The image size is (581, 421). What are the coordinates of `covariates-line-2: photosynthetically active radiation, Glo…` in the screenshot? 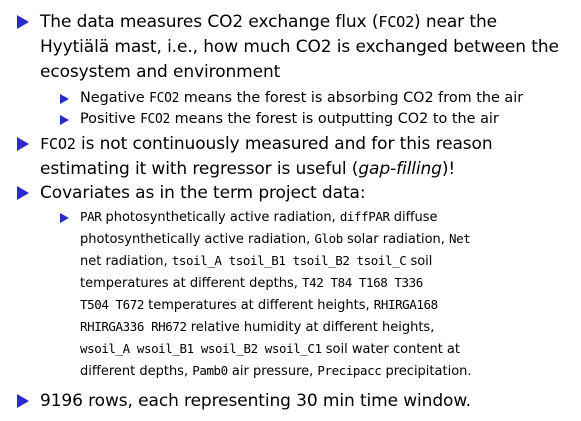 It's located at (275, 239).